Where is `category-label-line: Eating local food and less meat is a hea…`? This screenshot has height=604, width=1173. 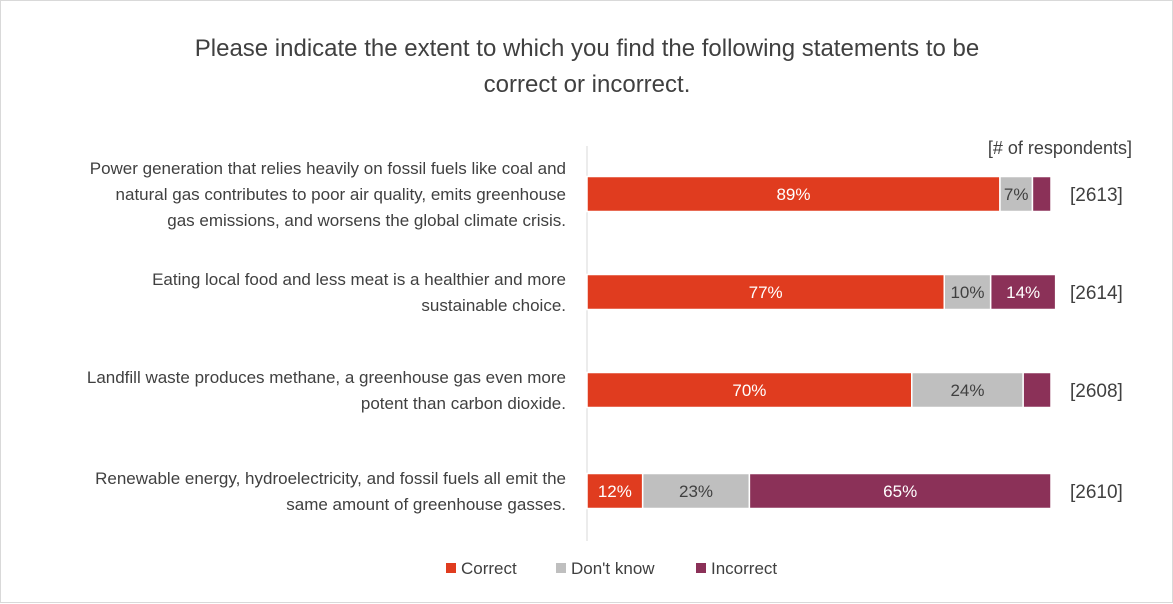 category-label-line: Eating local food and less meat is a hea… is located at coordinates (359, 279).